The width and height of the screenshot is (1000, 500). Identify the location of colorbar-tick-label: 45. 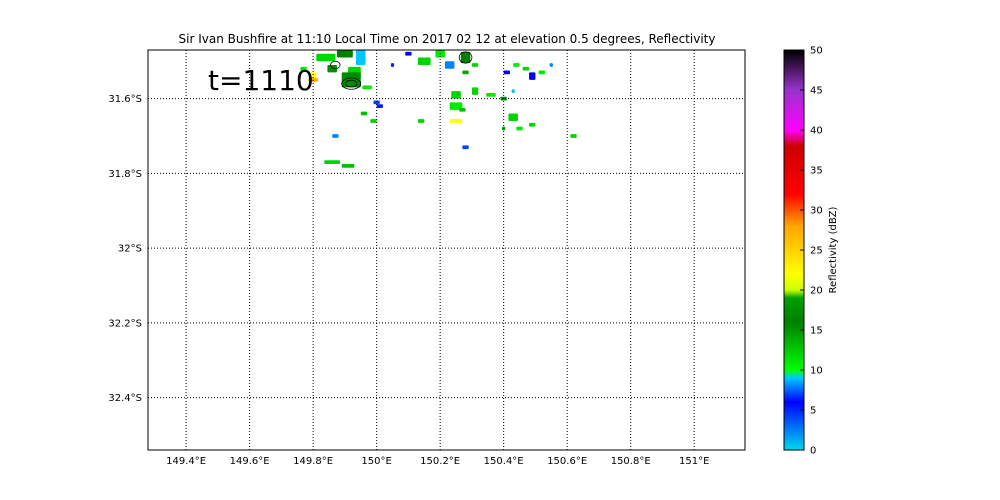
(816, 91).